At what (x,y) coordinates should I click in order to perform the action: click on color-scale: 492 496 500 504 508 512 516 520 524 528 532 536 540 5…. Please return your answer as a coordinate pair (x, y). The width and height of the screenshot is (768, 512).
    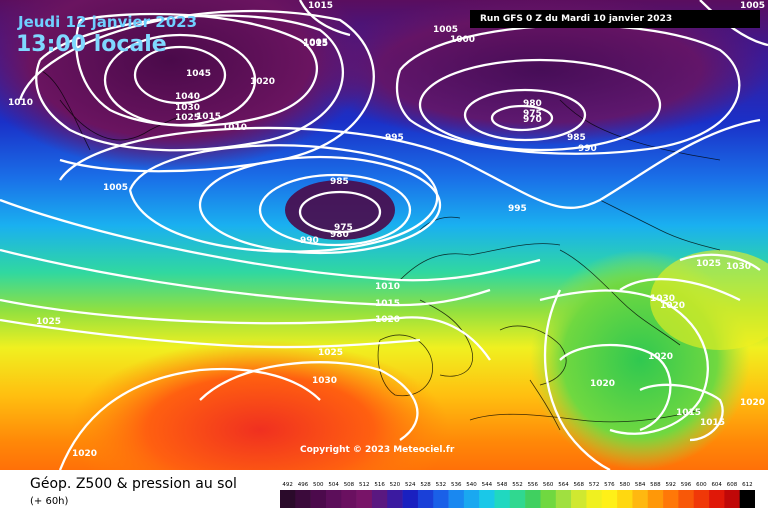
    Looking at the image, I should click on (517, 495).